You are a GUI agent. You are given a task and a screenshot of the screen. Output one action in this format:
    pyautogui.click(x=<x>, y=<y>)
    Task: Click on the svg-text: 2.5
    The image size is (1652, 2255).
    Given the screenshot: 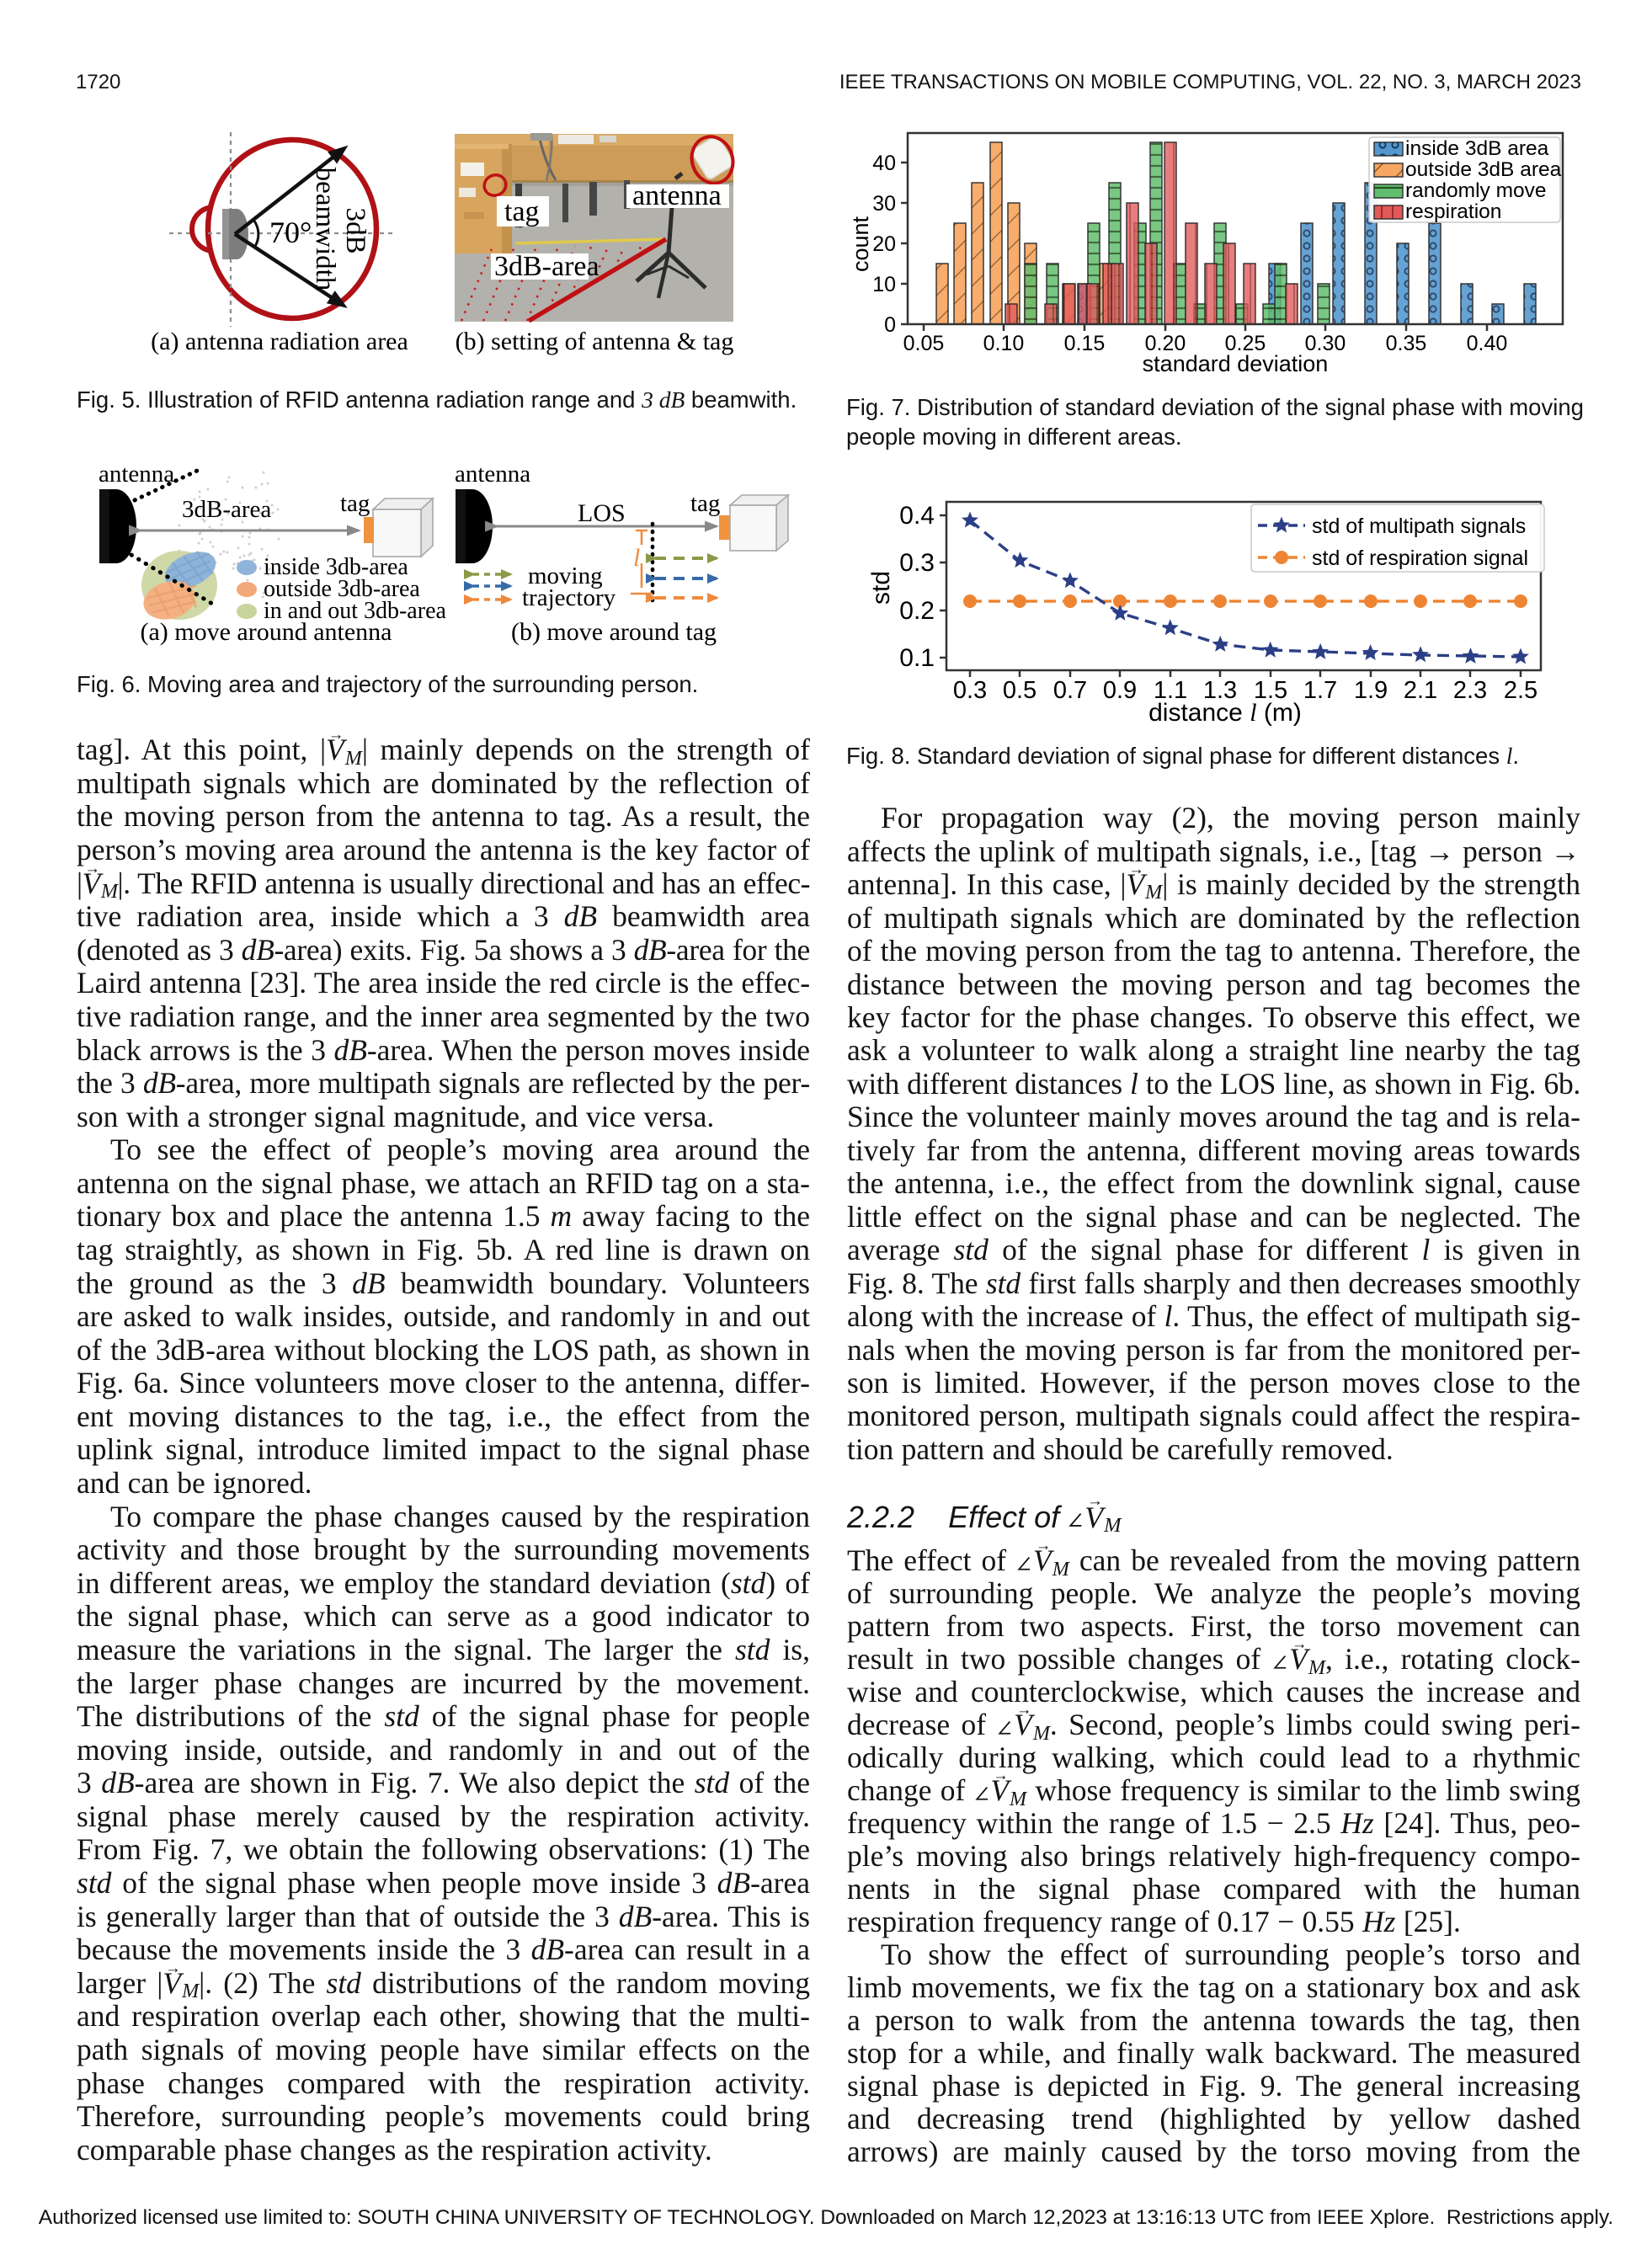 What is the action you would take?
    pyautogui.click(x=1520, y=690)
    